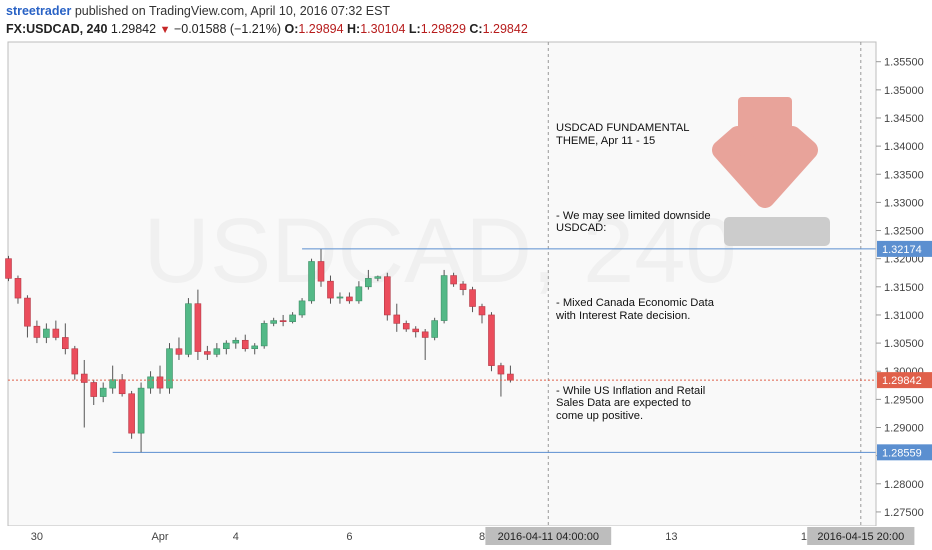  I want to click on low-value: 1.29829, so click(443, 29).